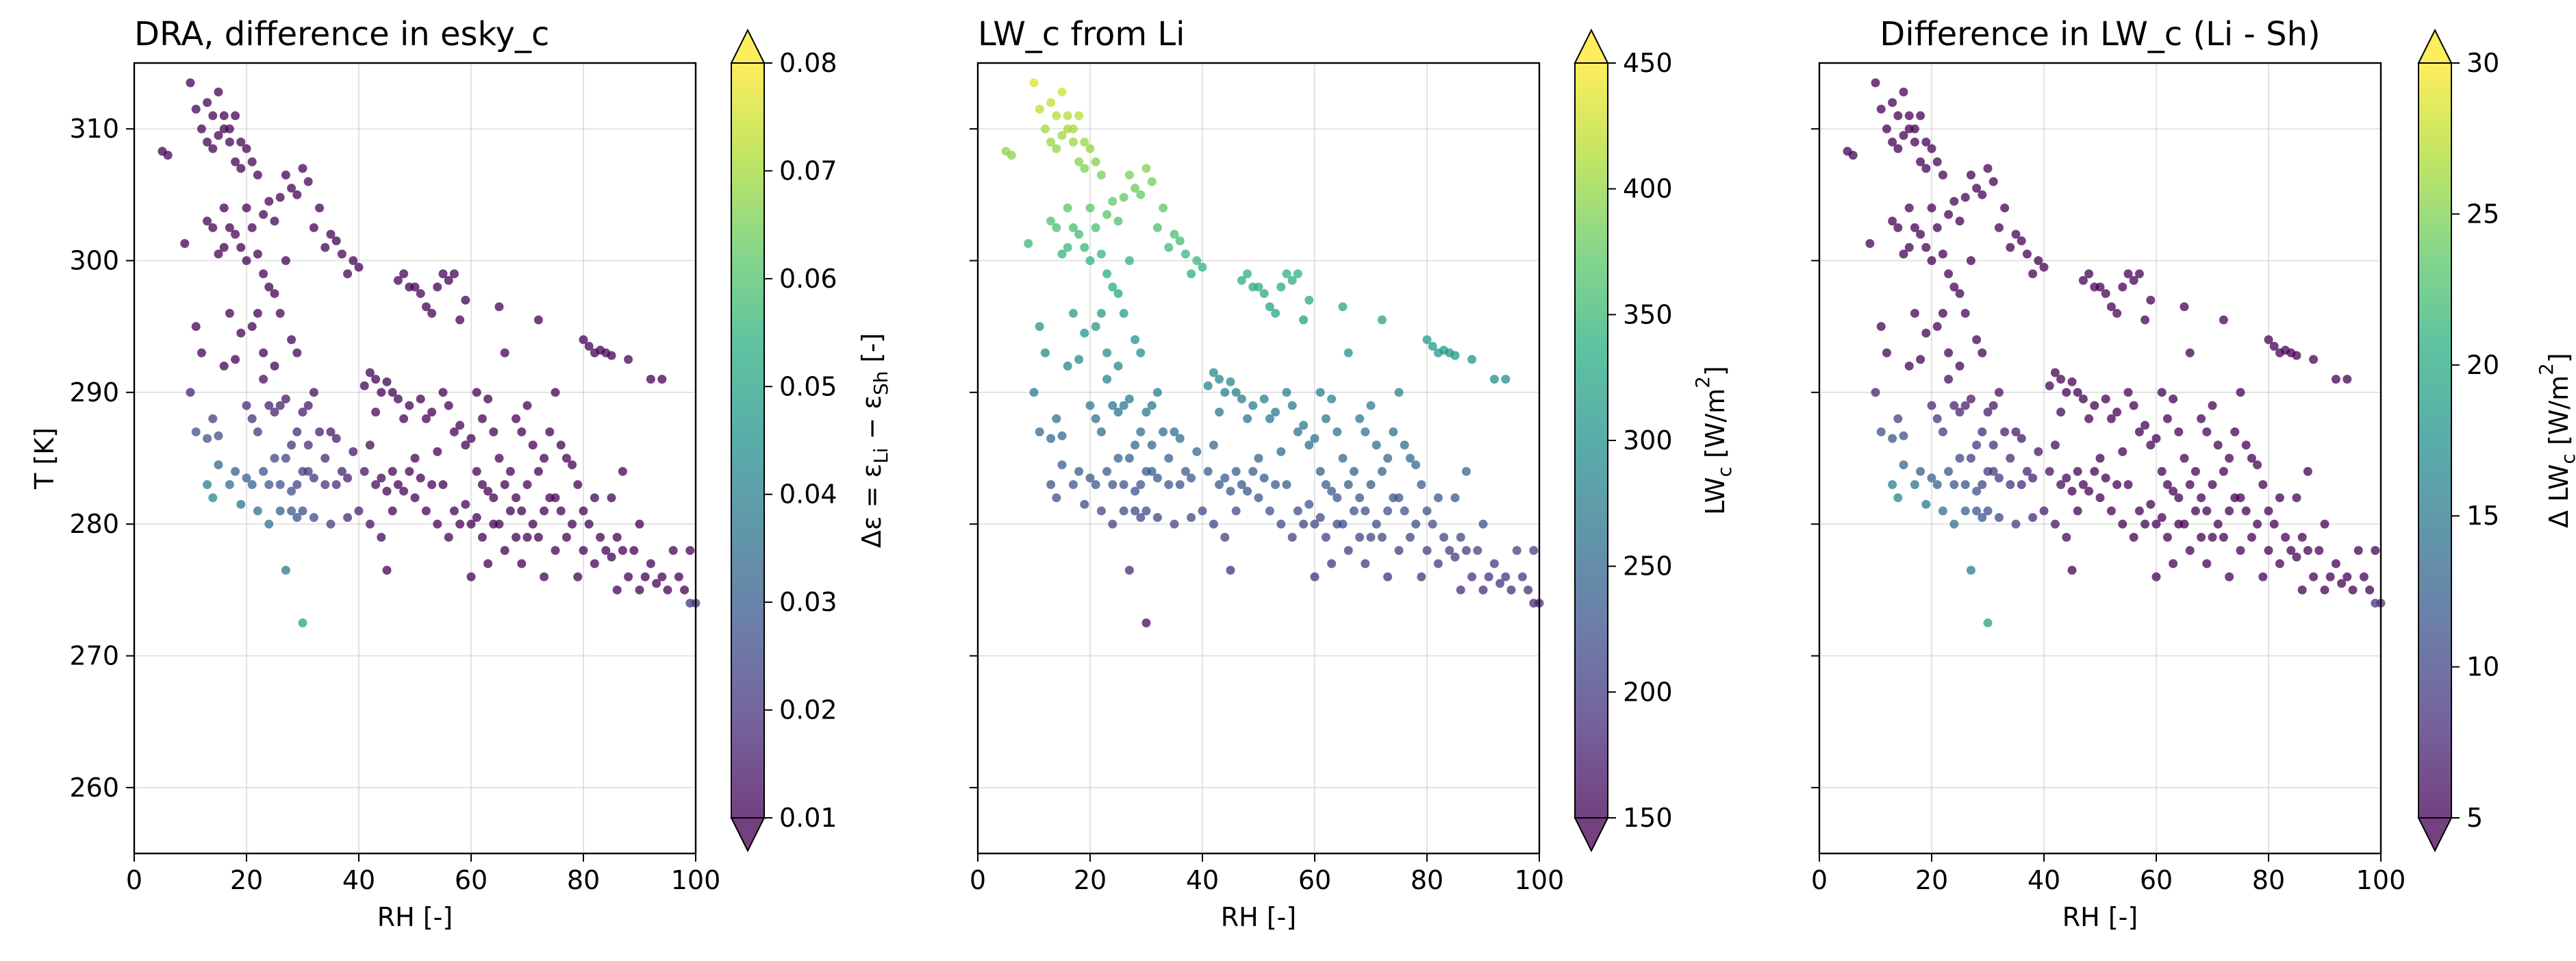 Image resolution: width=2576 pixels, height=961 pixels. What do you see at coordinates (748, 440) in the screenshot?
I see `colorbar-frame` at bounding box center [748, 440].